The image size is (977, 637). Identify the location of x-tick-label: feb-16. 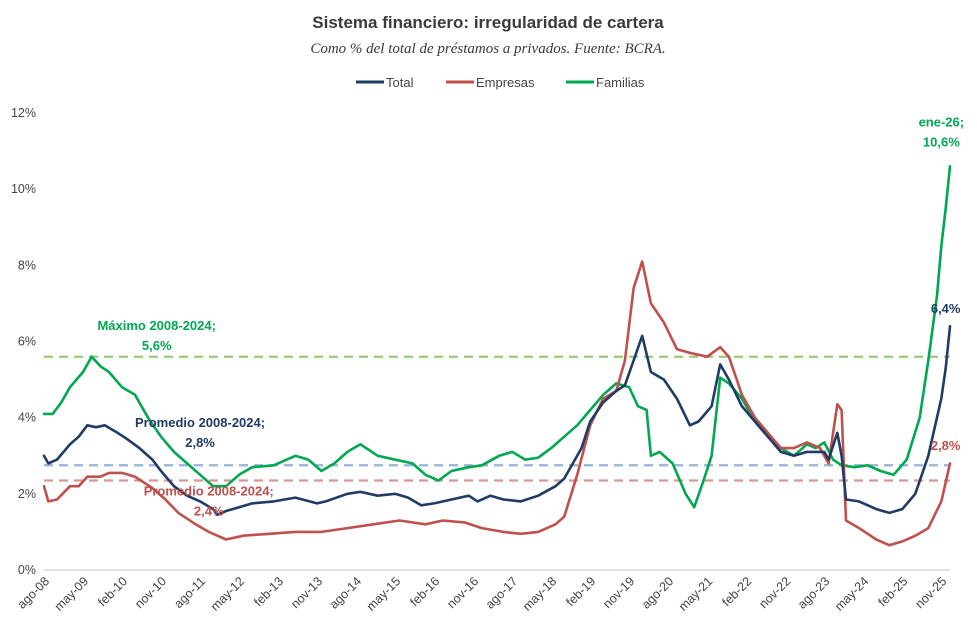
(424, 591).